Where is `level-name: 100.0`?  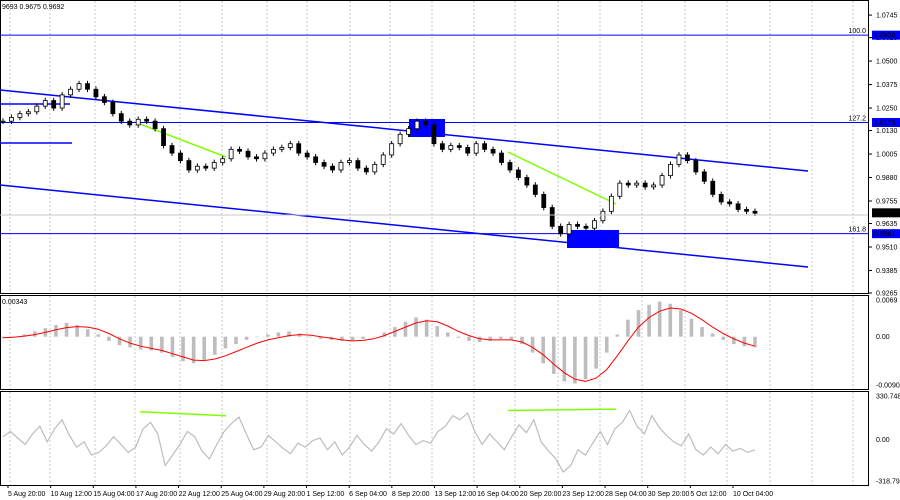 level-name: 100.0 is located at coordinates (857, 31).